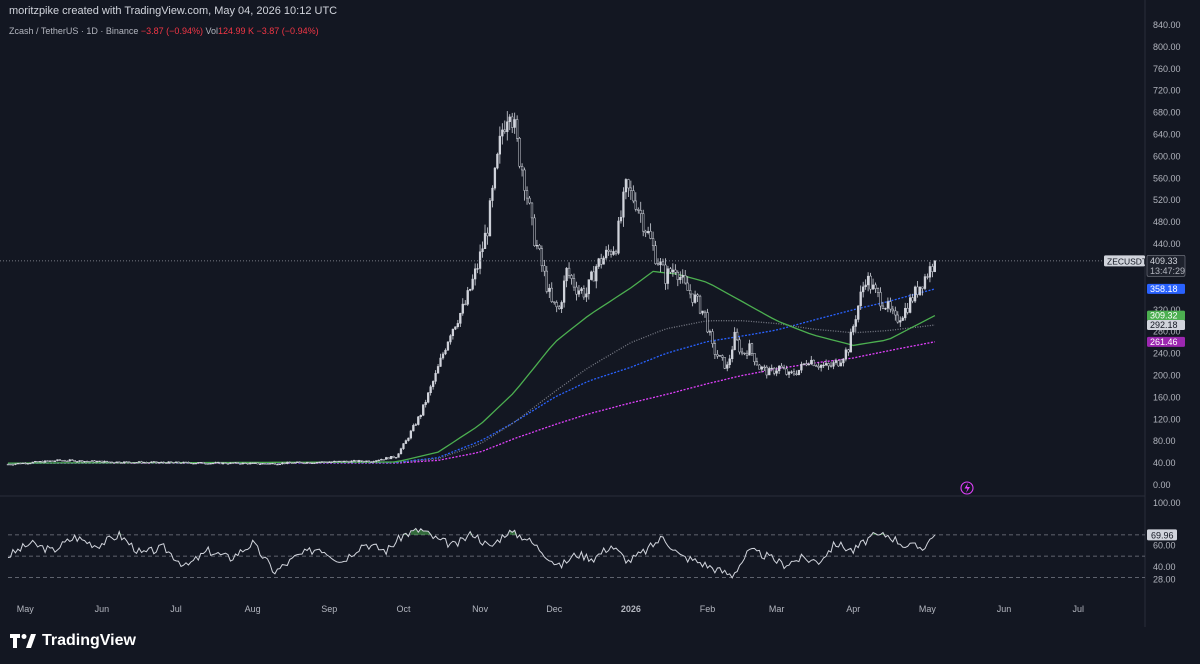 The image size is (1200, 664). I want to click on symbol-name: Zcash / TetherUS · 1D · Binance, so click(74, 31).